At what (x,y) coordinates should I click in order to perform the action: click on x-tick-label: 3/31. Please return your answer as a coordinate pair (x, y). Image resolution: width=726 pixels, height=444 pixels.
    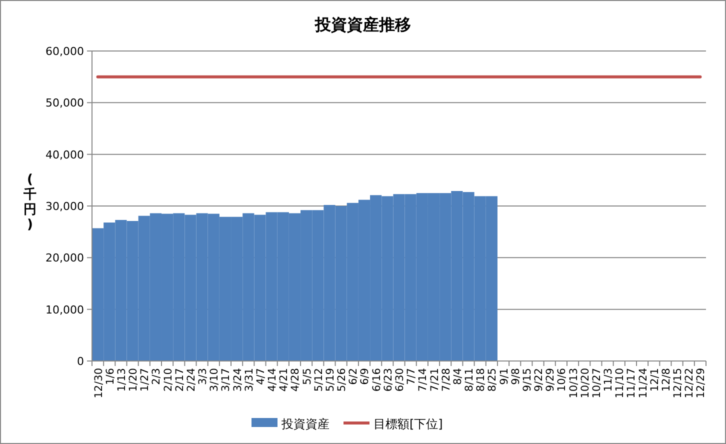
    Looking at the image, I should click on (249, 380).